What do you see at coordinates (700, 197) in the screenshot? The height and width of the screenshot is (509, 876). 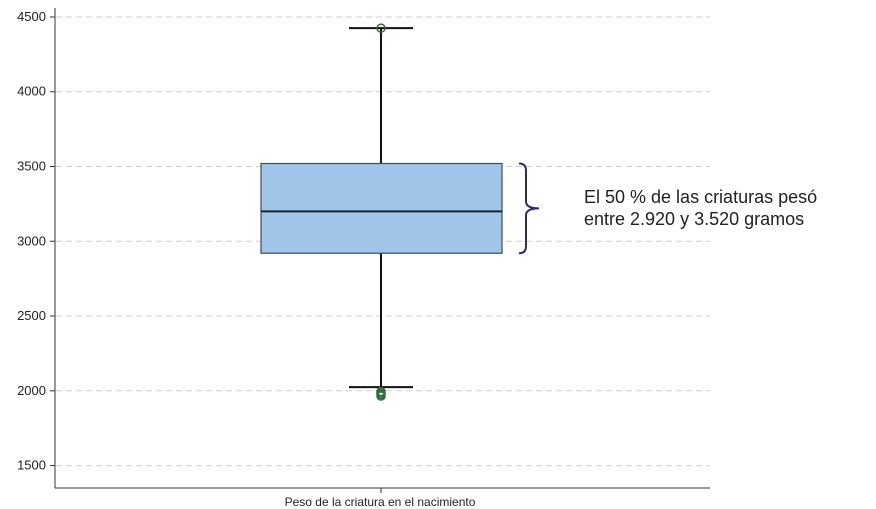 I see `annotation-line-1: El 50 % de las criaturas pesó` at bounding box center [700, 197].